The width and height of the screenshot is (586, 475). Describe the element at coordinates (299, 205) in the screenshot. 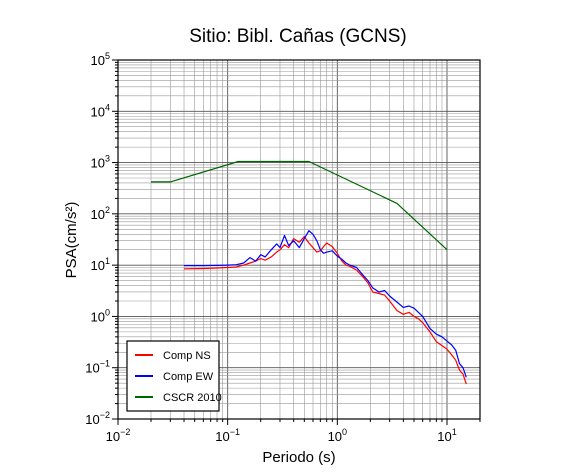

I see `series-line-cscr-2010` at that location.